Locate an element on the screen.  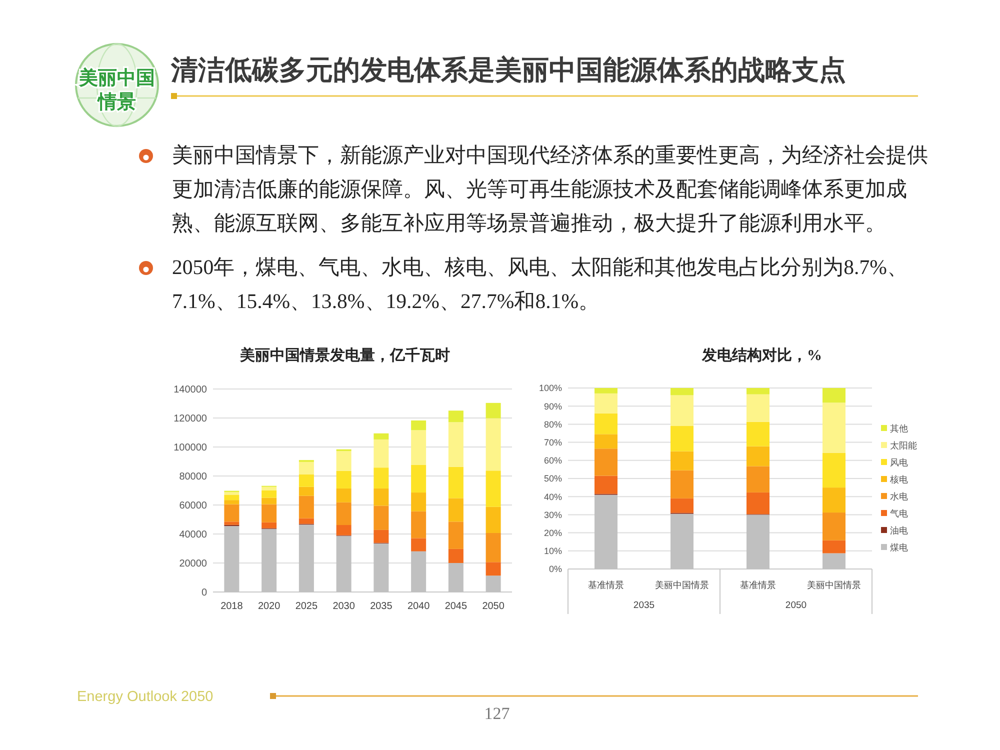
tick-label: 60% is located at coordinates (553, 461).